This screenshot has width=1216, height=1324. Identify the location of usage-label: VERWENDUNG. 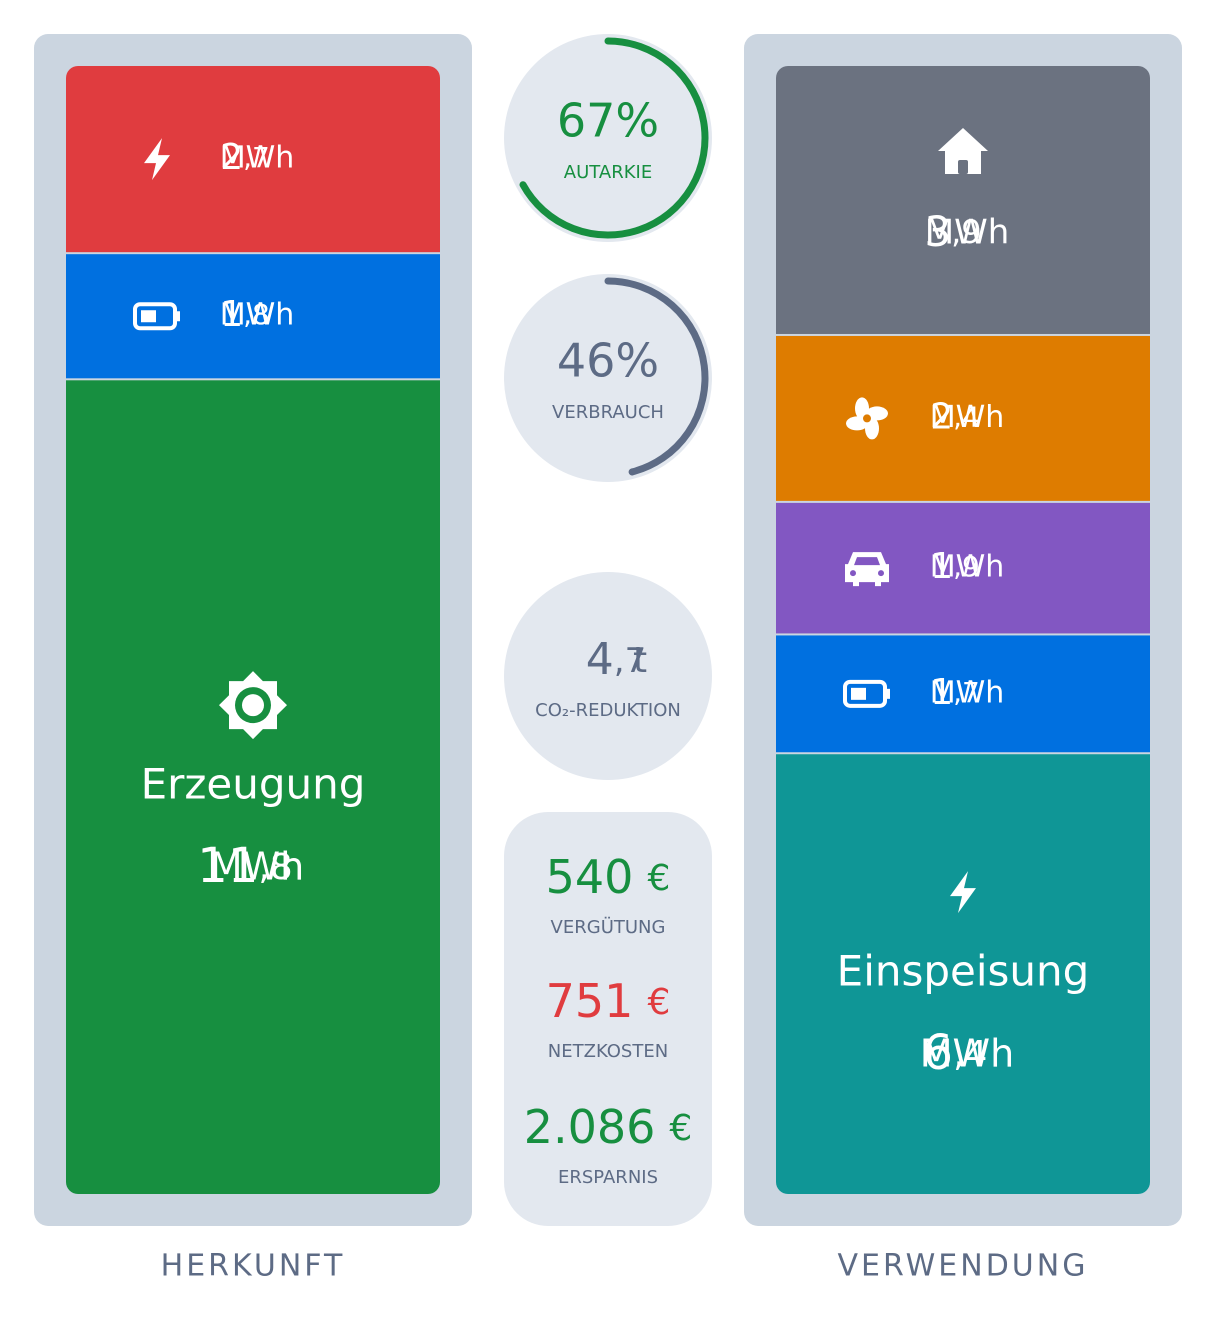
(963, 1266).